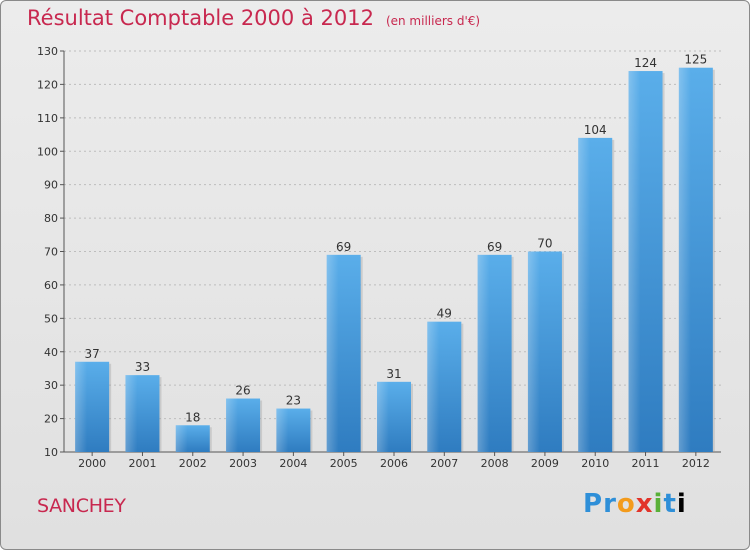 This screenshot has height=550, width=750. Describe the element at coordinates (142, 367) in the screenshot. I see `bar-value-label: 33` at that location.